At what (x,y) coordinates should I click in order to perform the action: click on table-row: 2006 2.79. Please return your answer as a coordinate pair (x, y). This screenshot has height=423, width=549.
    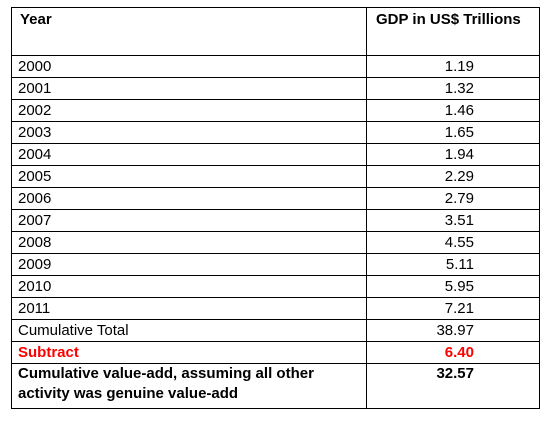
    Looking at the image, I should click on (275, 198).